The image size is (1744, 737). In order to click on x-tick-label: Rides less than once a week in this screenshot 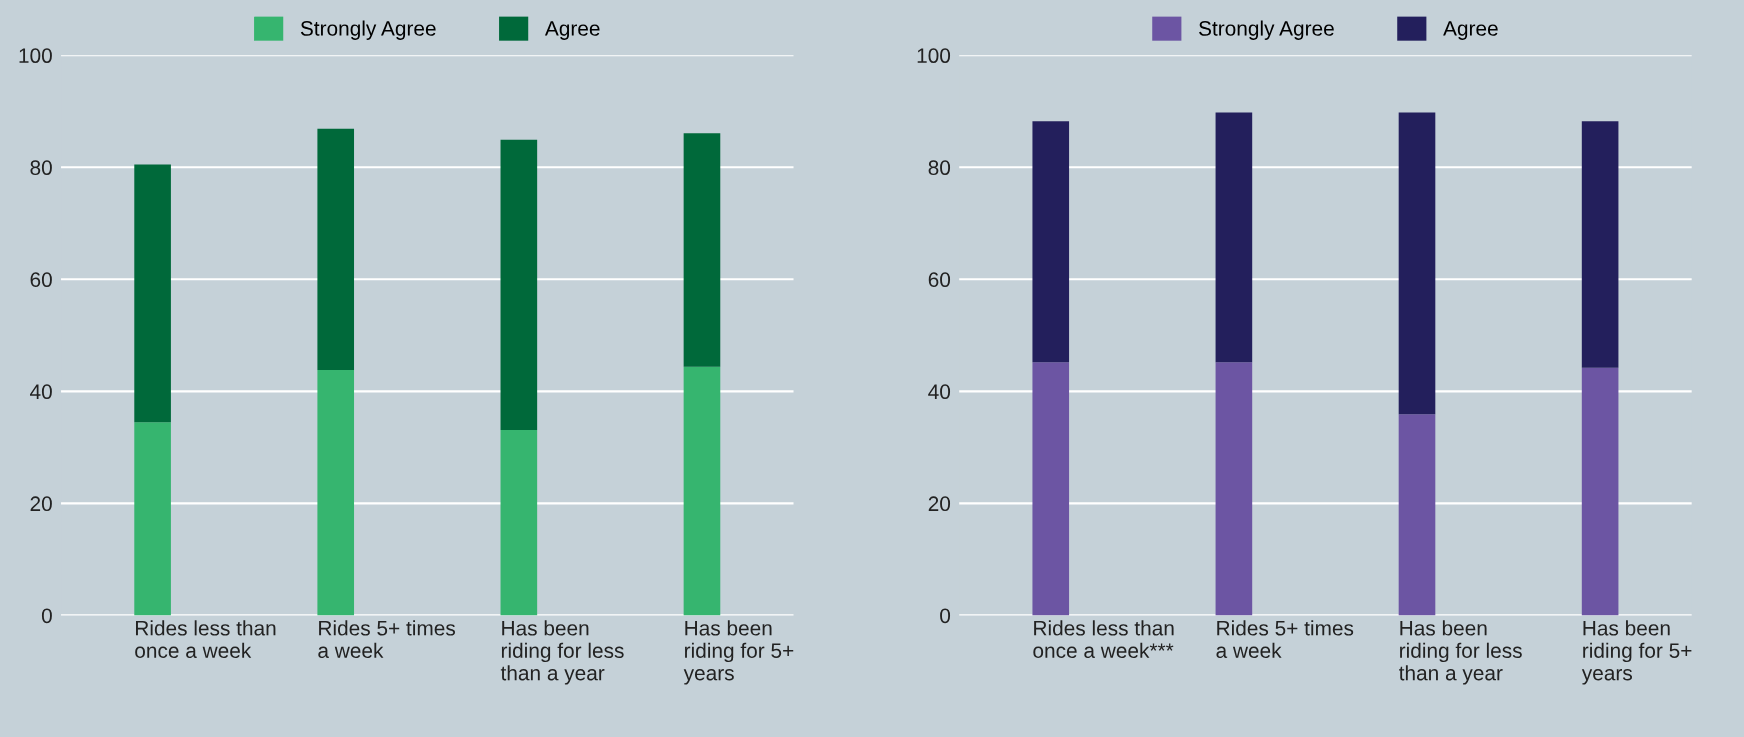, I will do `click(205, 639)`.